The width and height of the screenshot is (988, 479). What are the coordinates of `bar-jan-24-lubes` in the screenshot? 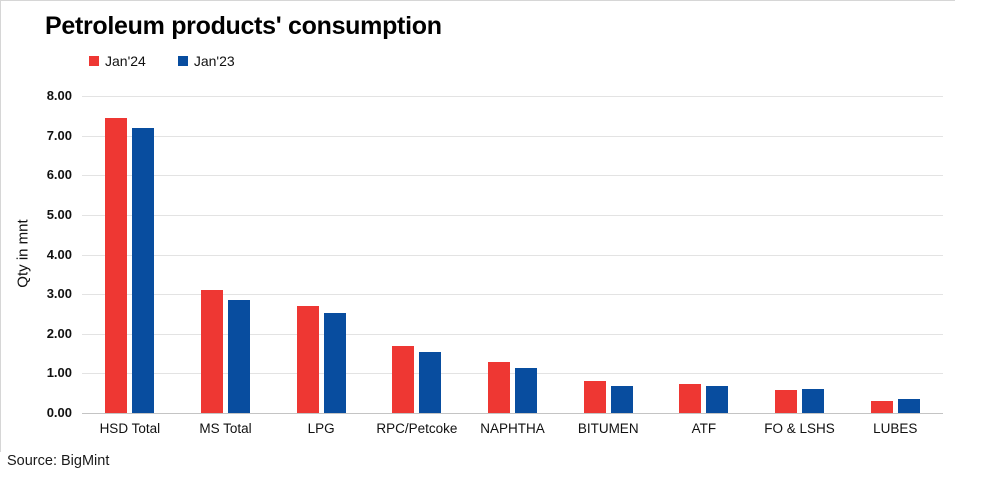 It's located at (881, 406).